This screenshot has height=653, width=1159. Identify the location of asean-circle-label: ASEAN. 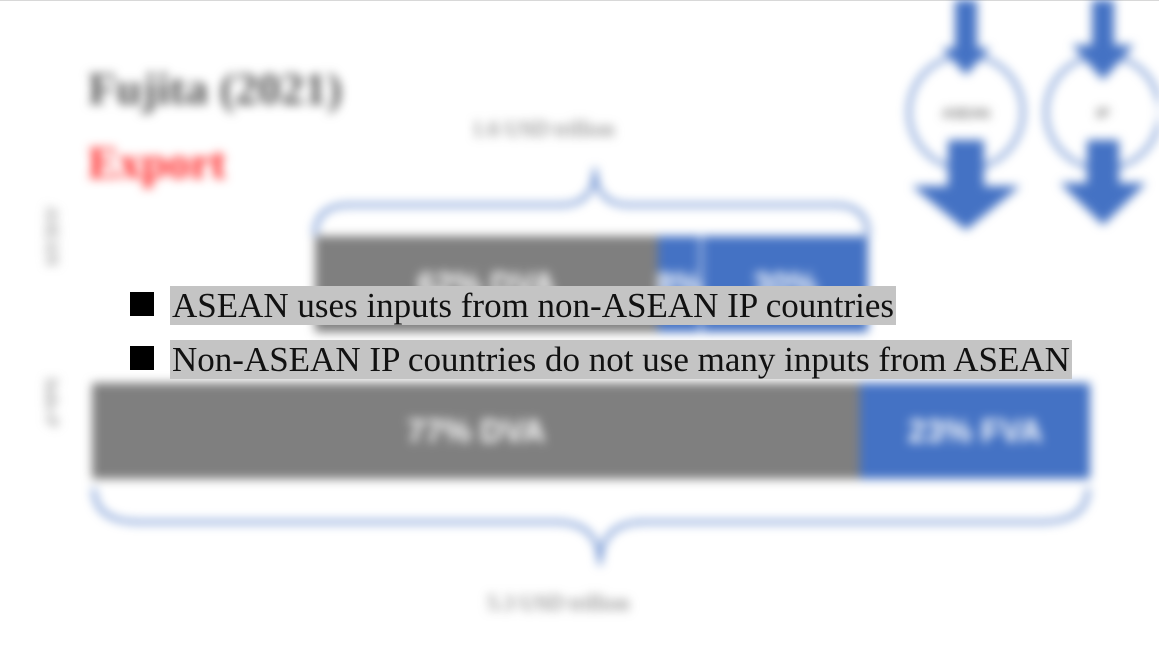
(965, 113).